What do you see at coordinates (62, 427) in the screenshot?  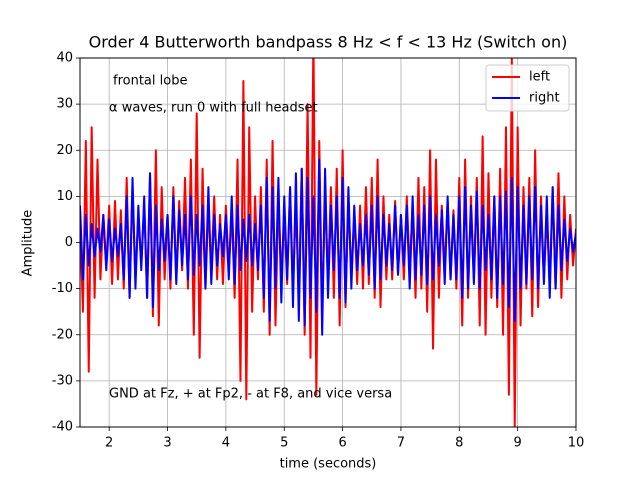 I see `y-tick-label: -40` at bounding box center [62, 427].